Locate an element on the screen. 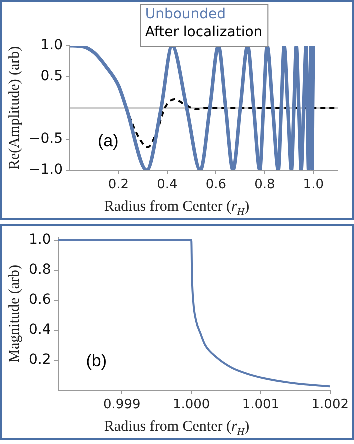 The image size is (354, 444). x-tick-label: 0.2 is located at coordinates (119, 185).